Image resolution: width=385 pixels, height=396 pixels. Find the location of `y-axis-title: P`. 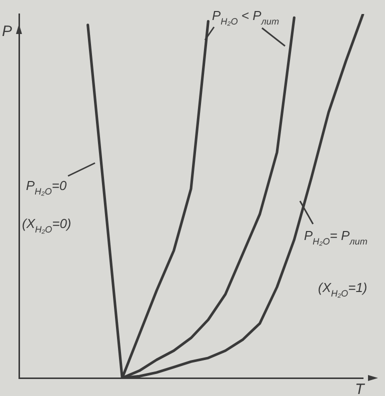

y-axis-title: P is located at coordinates (7, 31).